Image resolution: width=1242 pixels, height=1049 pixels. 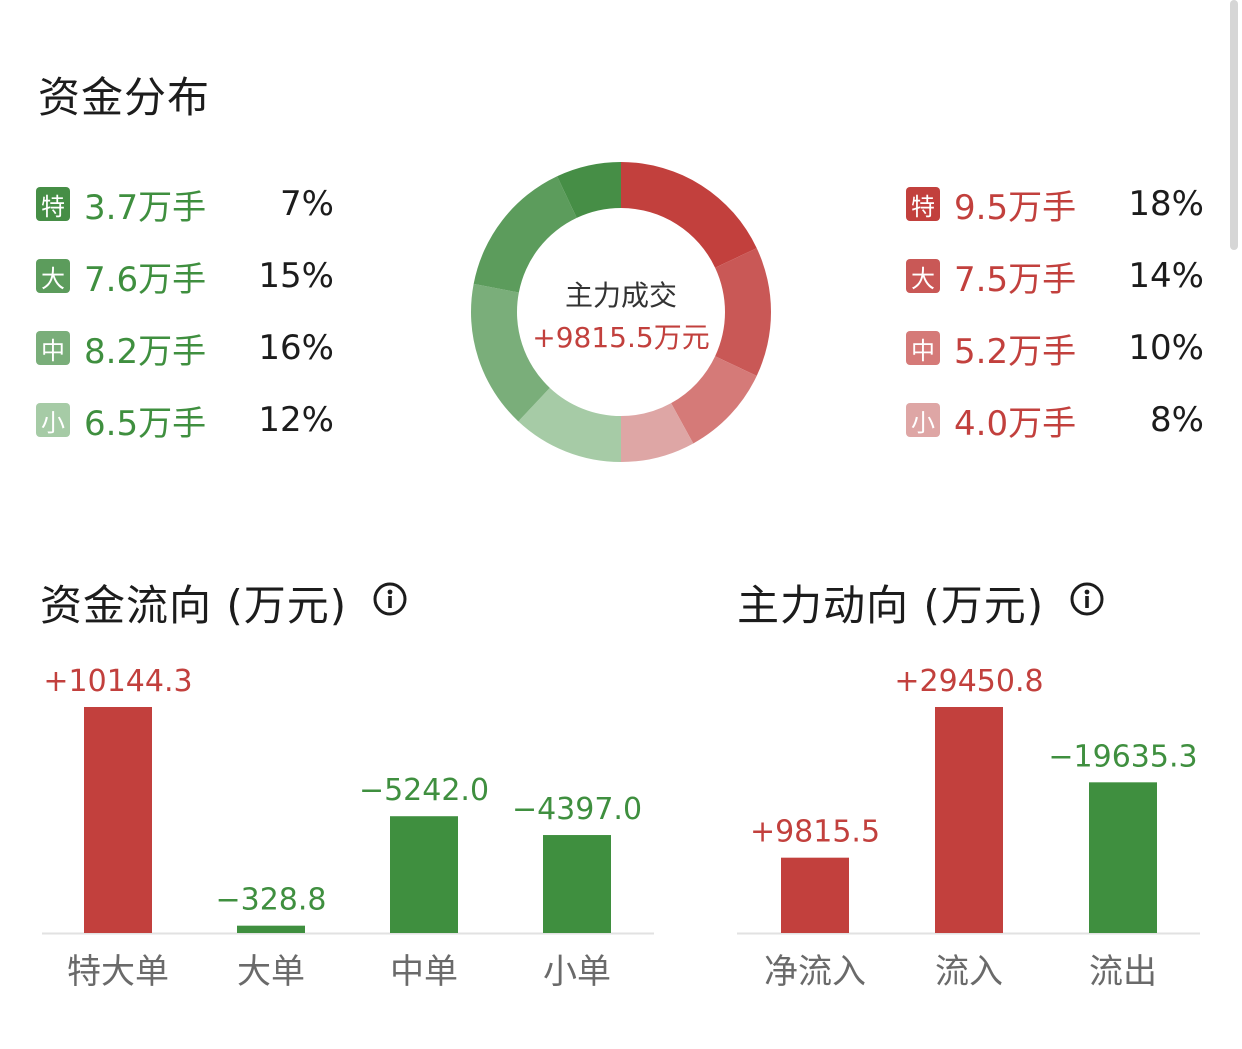 I want to click on legend-row-out: 中 8.2万手 16%, so click(x=186, y=349).